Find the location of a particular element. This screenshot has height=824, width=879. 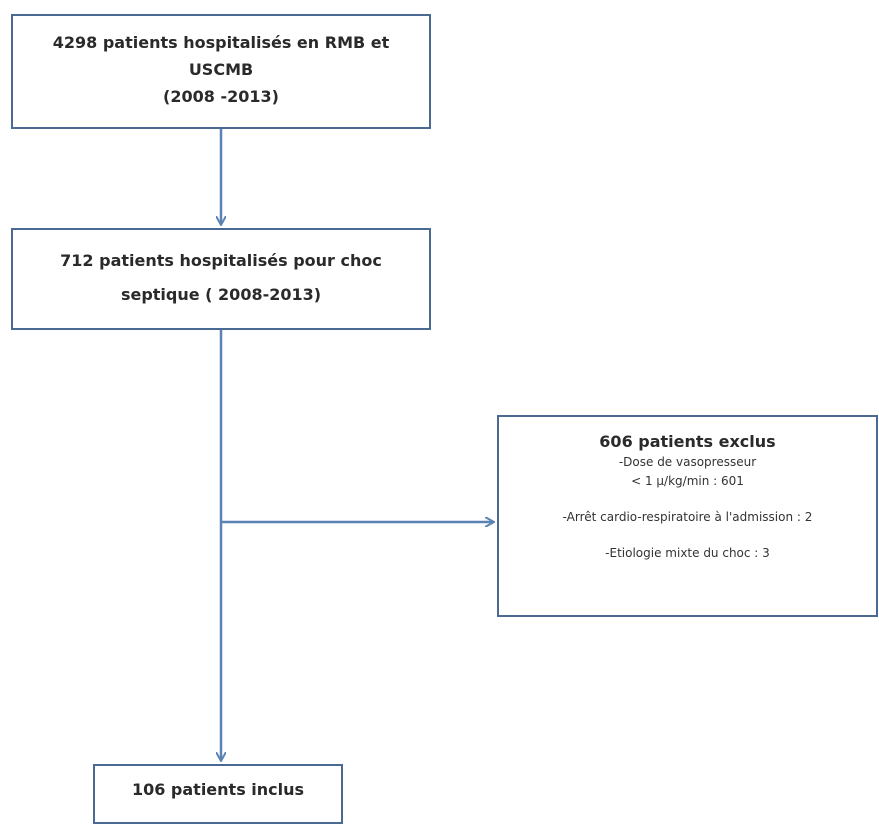

total-line-2: USCMB is located at coordinates (221, 69).